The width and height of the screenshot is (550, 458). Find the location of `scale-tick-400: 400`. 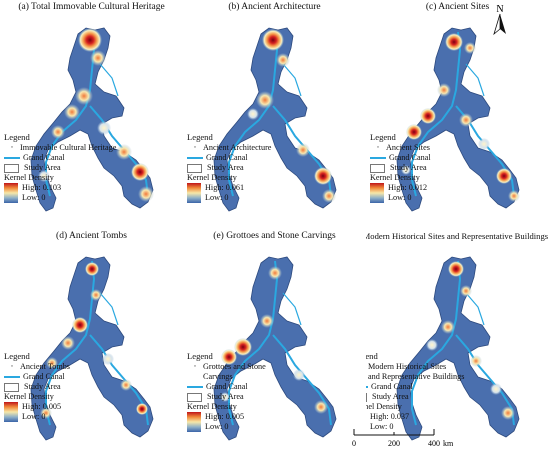

scale-tick-400: 400 is located at coordinates (434, 443).